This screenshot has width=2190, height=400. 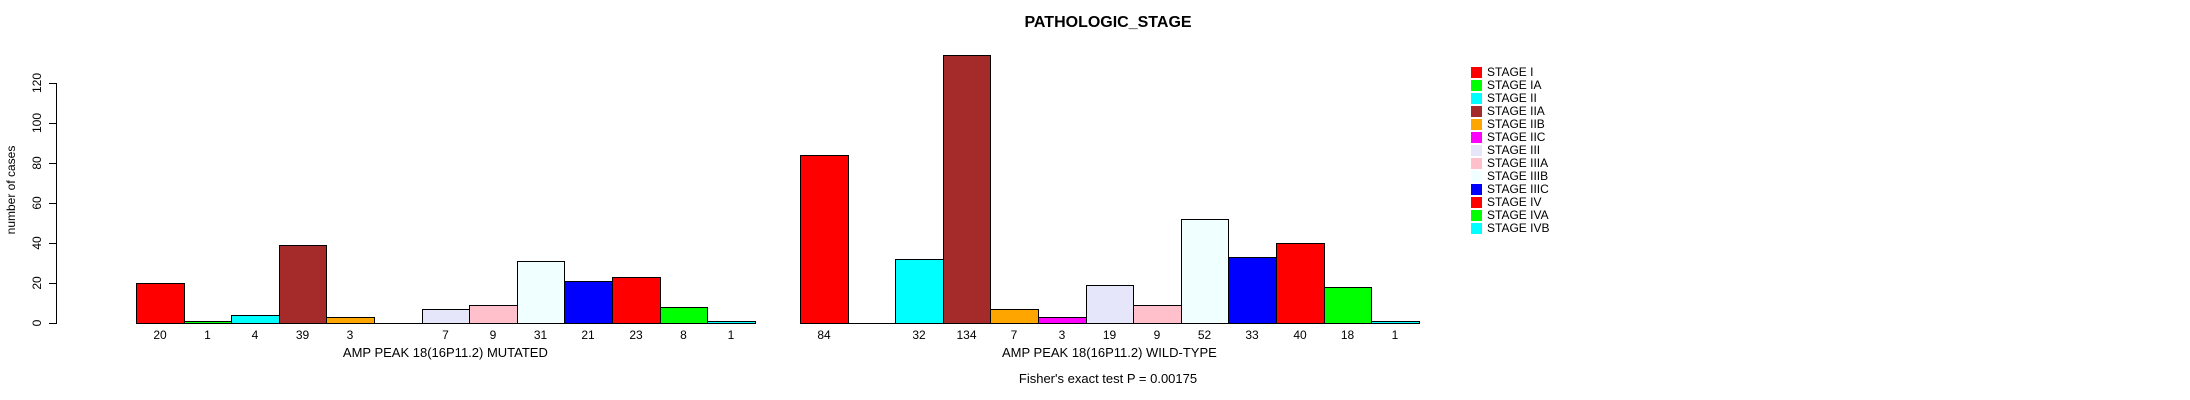 I want to click on legend-item: STAGE IIIB, so click(x=1510, y=176).